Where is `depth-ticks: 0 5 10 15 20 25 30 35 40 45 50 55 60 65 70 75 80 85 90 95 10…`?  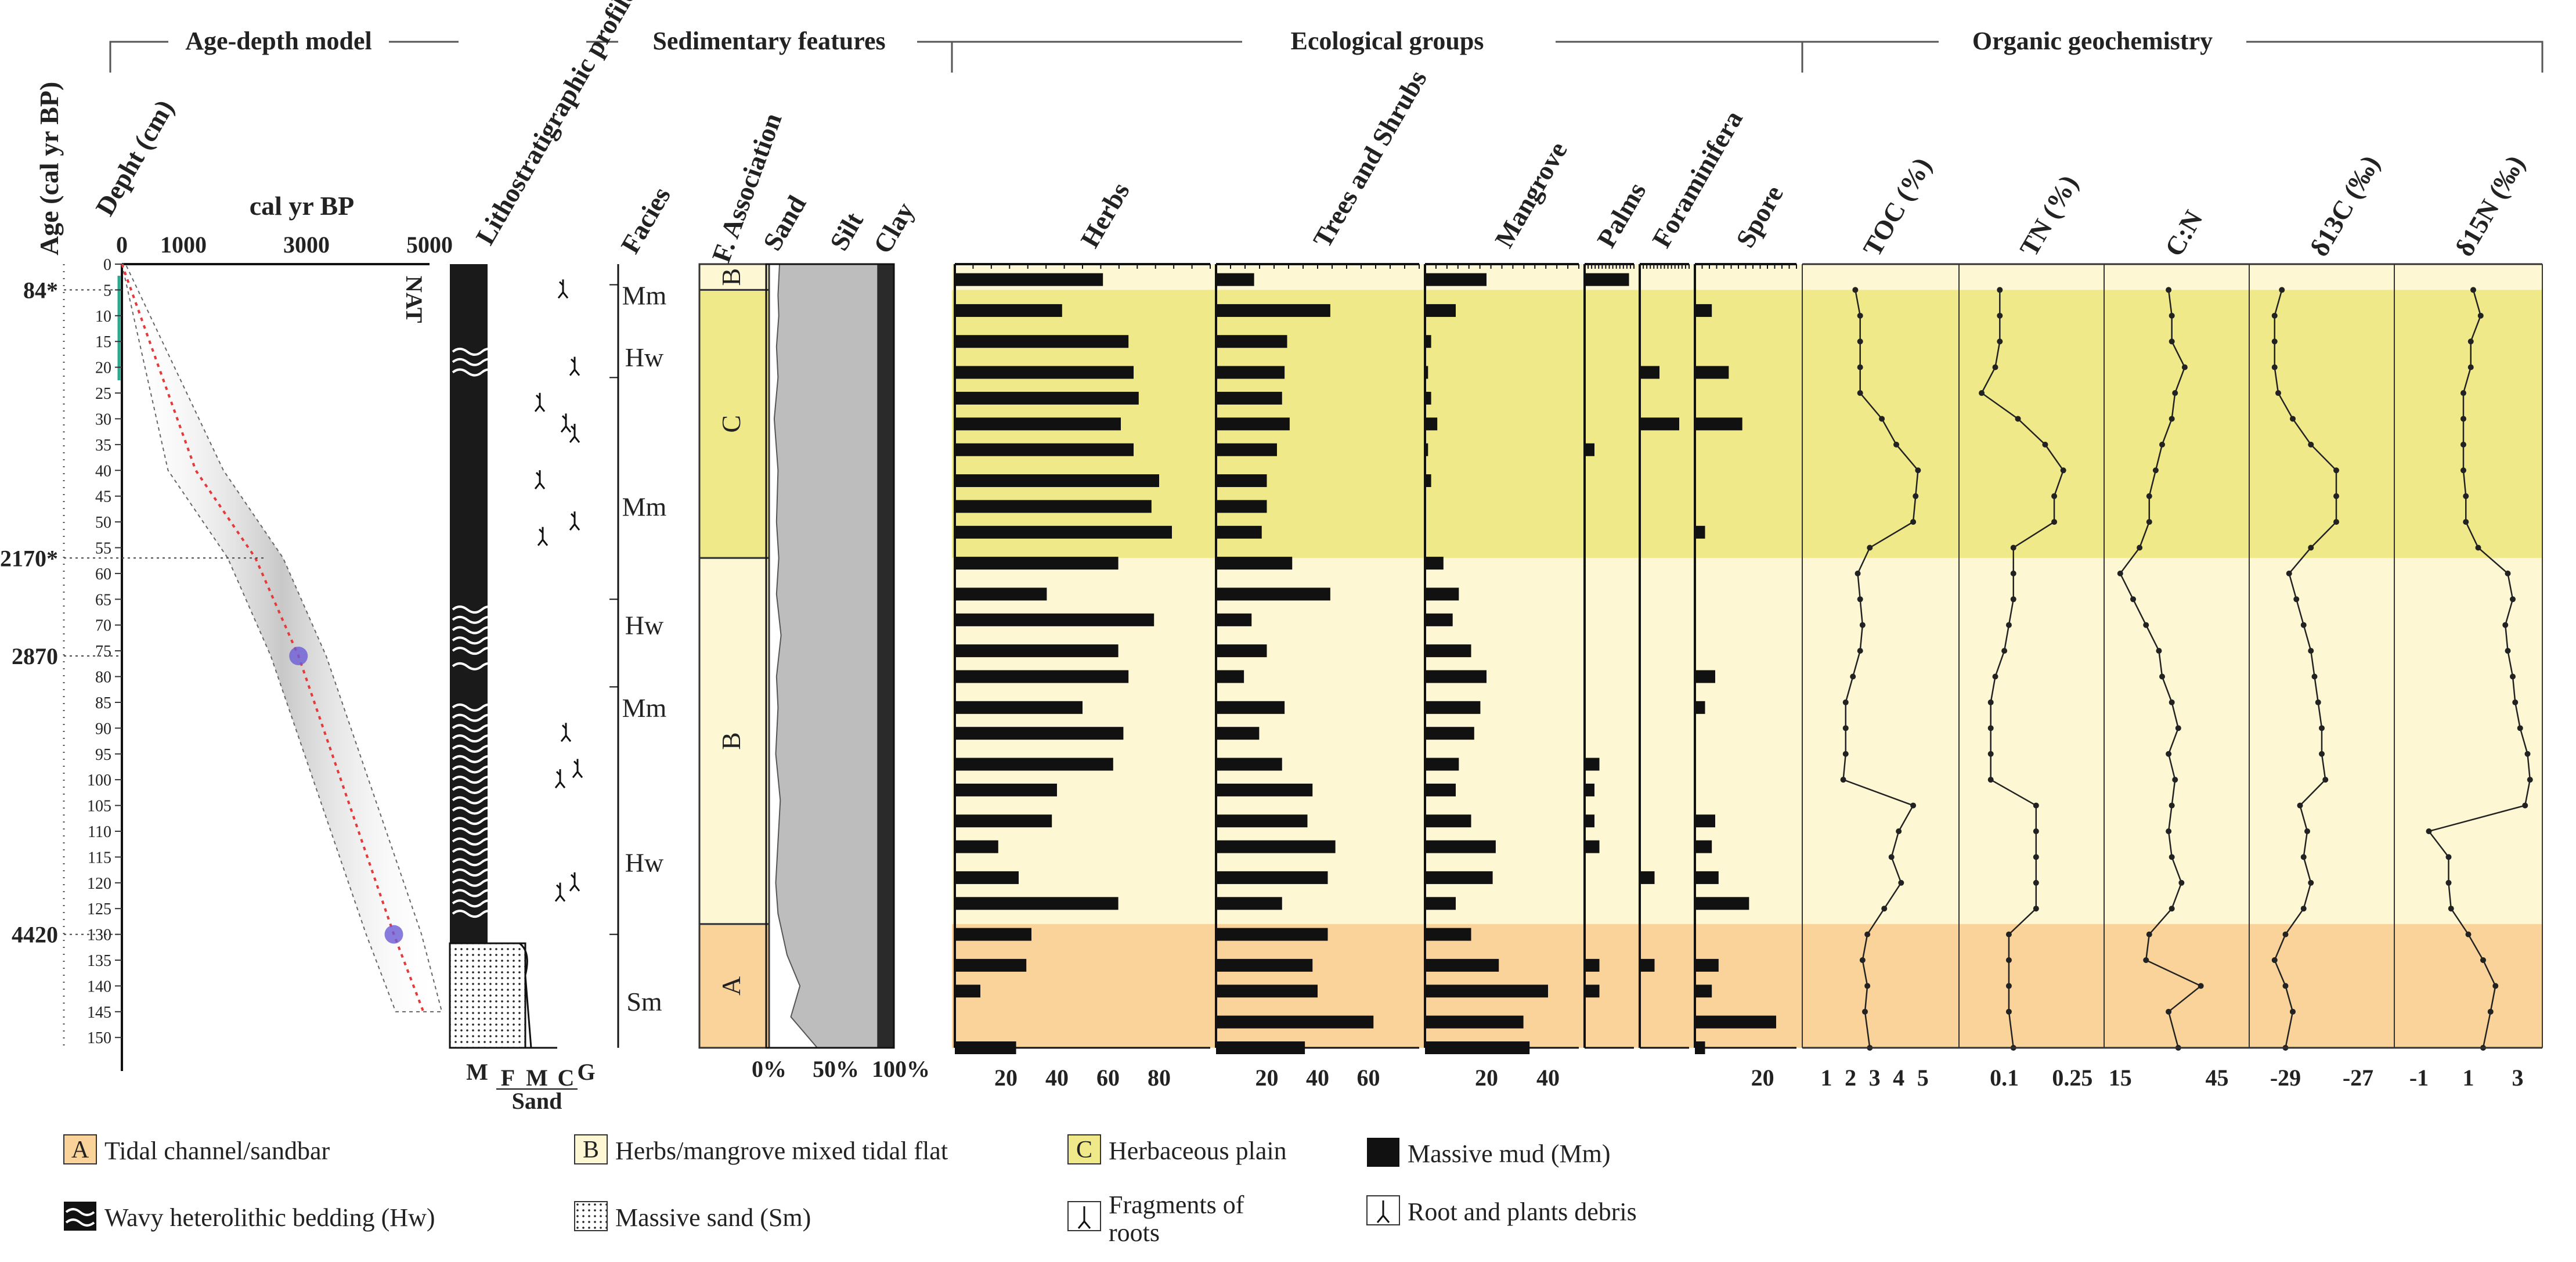 depth-ticks: 0 5 10 15 20 25 30 35 40 45 50 55 60 65 70 75 80 85 90 95 10… is located at coordinates (105, 651).